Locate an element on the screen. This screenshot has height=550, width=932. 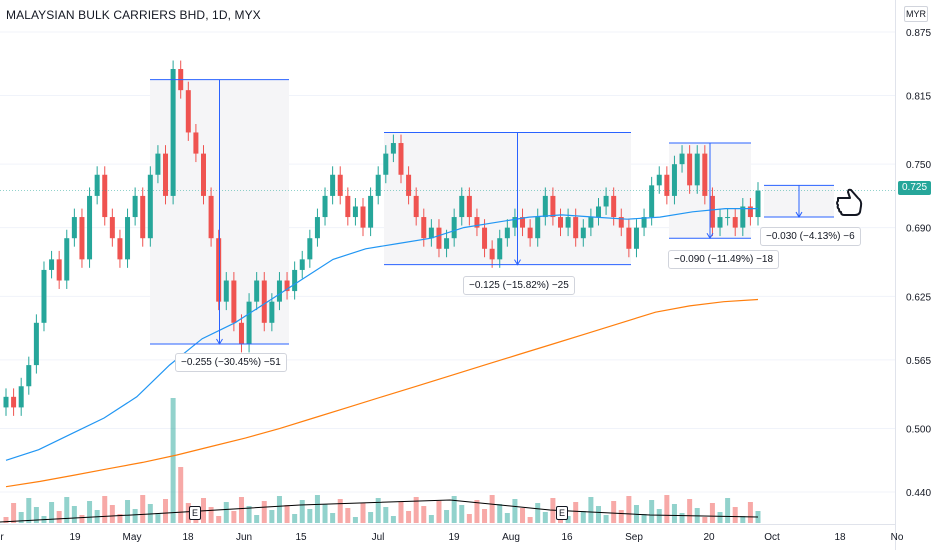
currency-label: MYR is located at coordinates (916, 14).